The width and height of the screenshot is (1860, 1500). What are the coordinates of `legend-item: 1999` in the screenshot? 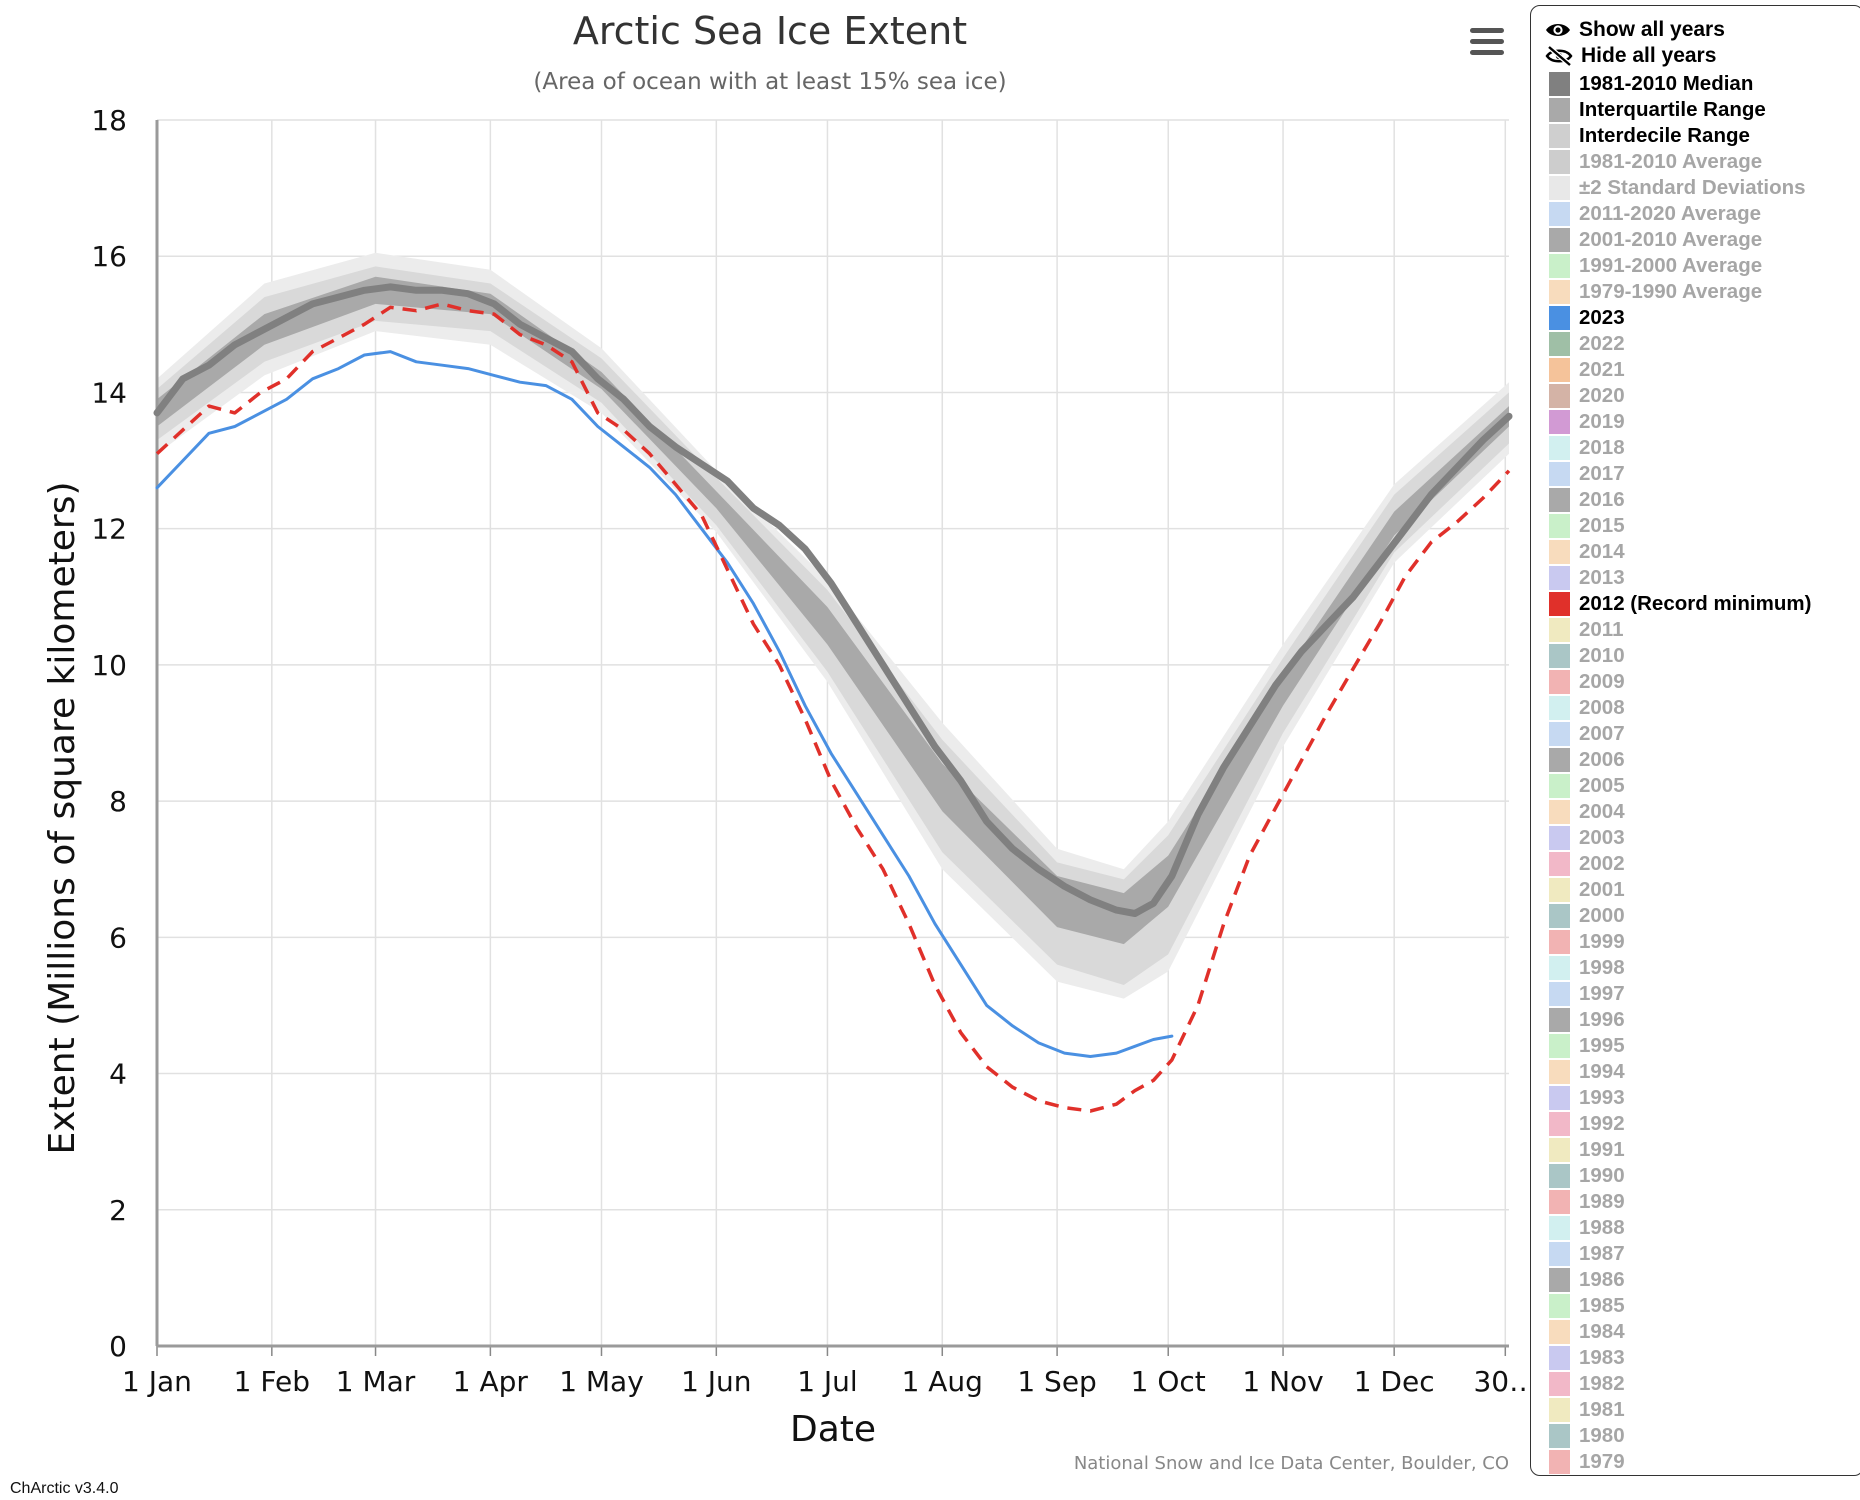 It's located at (1587, 942).